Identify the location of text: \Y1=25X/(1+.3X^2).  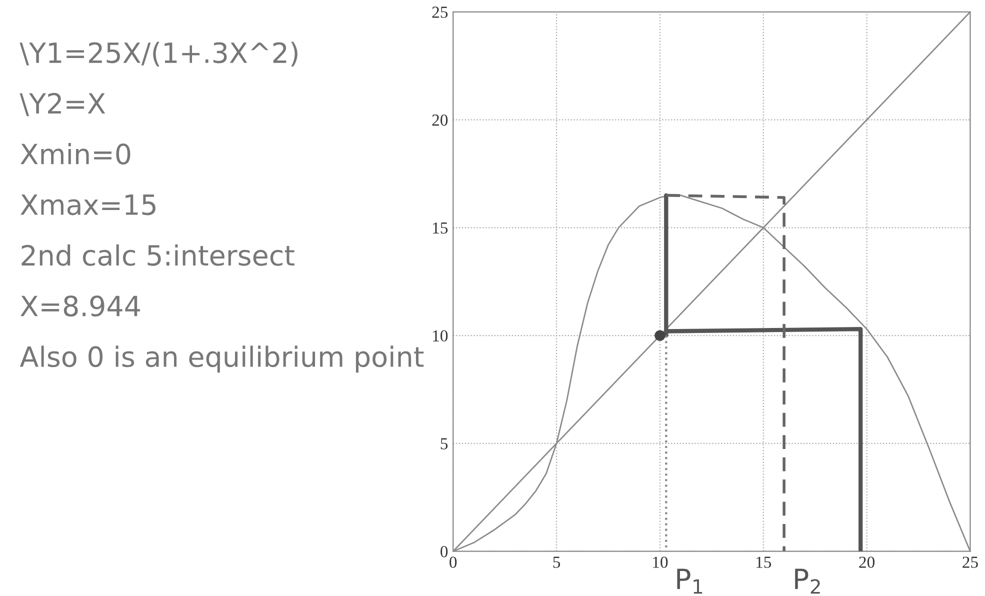
(159, 54).